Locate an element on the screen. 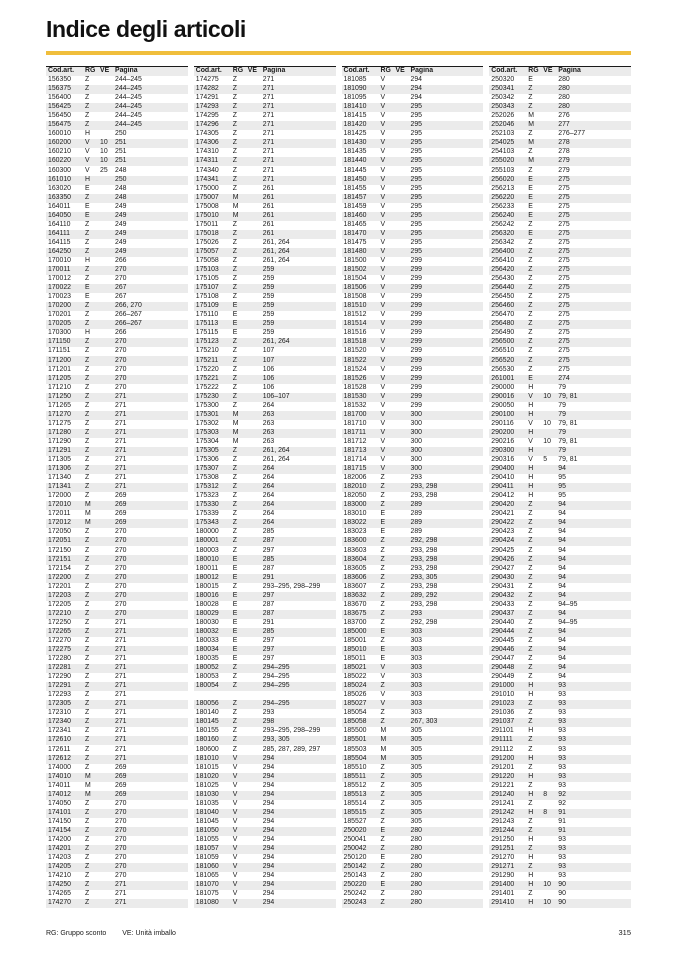  cell-code: 180016 is located at coordinates (207, 595).